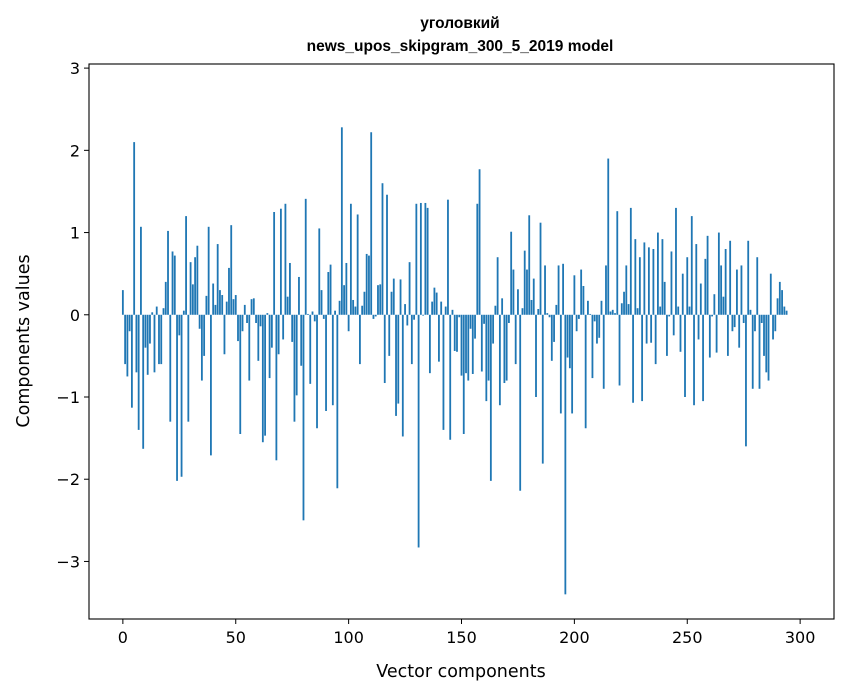  I want to click on y-tick-label: 1, so click(75, 233).